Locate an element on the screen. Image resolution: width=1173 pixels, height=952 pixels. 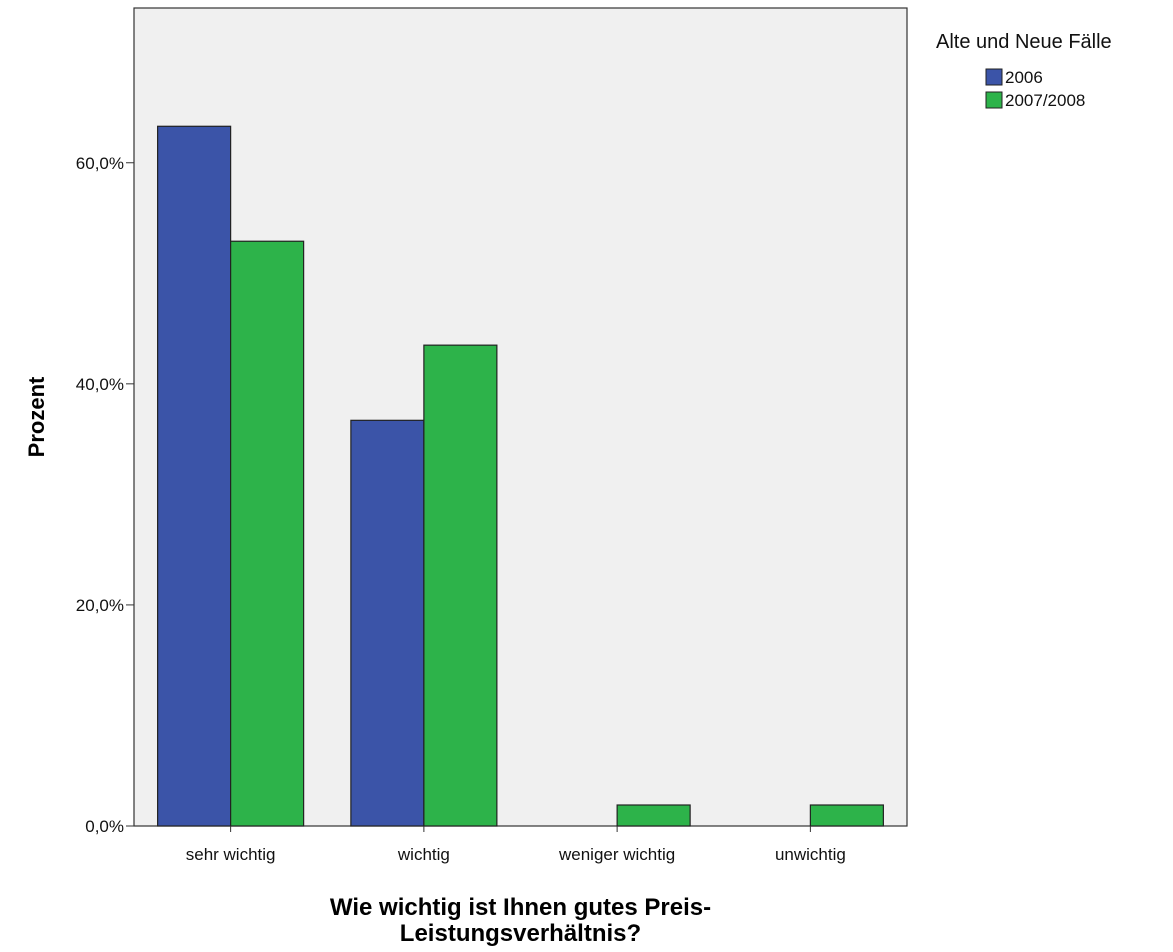
bar-2006-wichtig is located at coordinates (387, 623).